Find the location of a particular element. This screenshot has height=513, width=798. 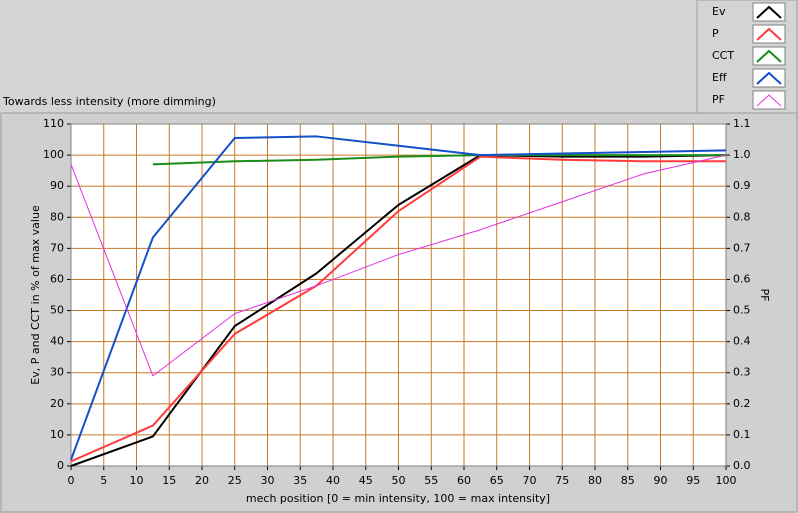

y2-tick-label: 0.7 is located at coordinates (742, 247).